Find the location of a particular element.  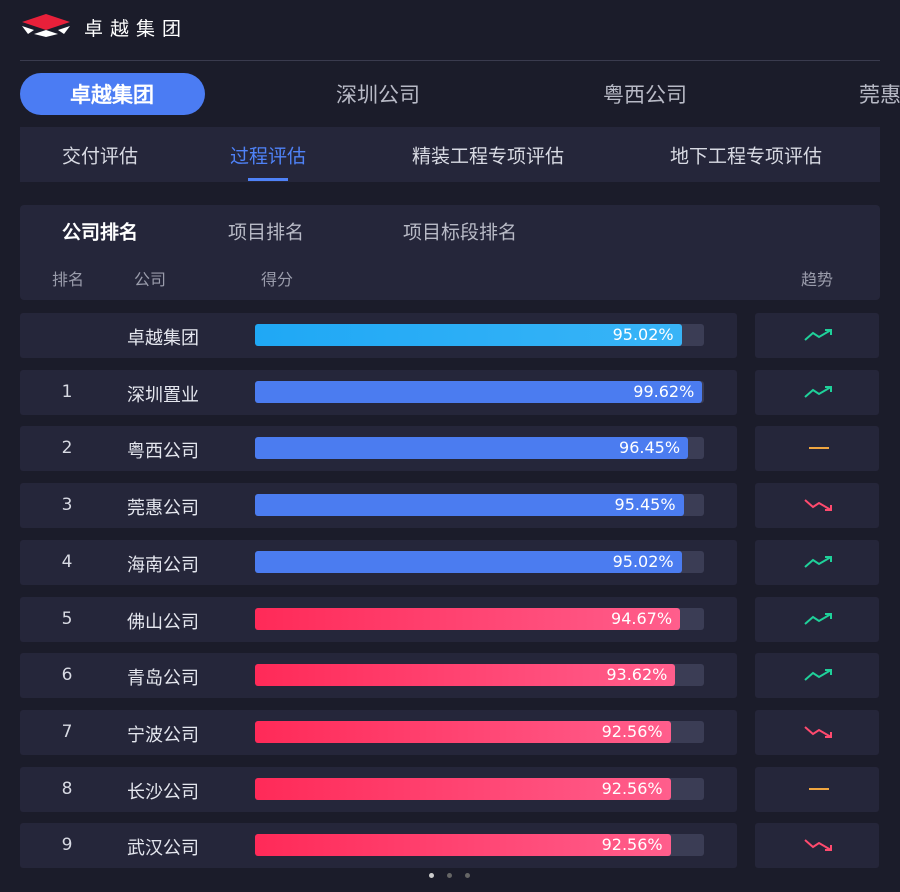

company-tab: 莞惠 is located at coordinates (879, 95).